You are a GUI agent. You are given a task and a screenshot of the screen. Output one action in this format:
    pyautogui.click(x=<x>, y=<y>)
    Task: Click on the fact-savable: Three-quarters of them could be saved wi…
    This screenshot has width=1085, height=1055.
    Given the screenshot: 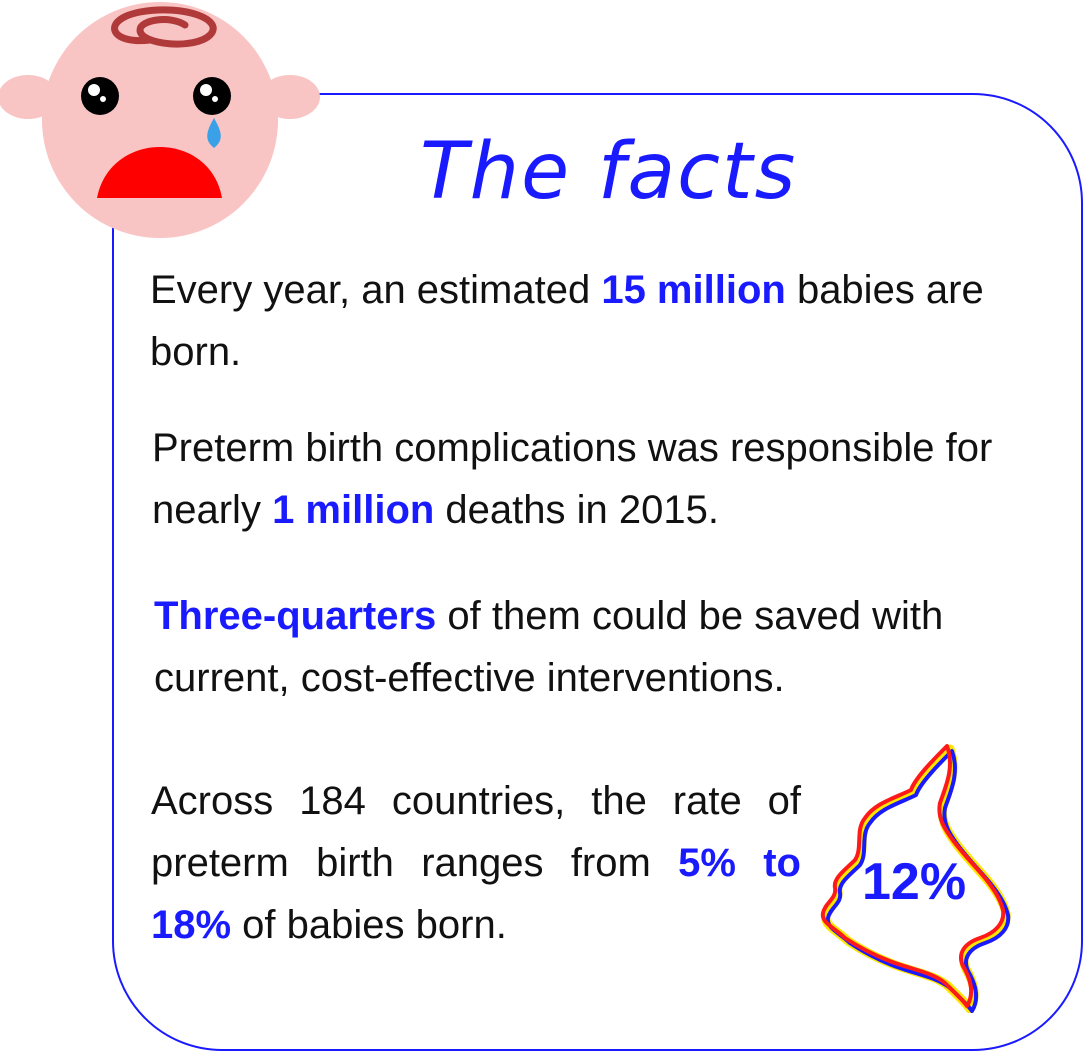 What is the action you would take?
    pyautogui.click(x=604, y=647)
    